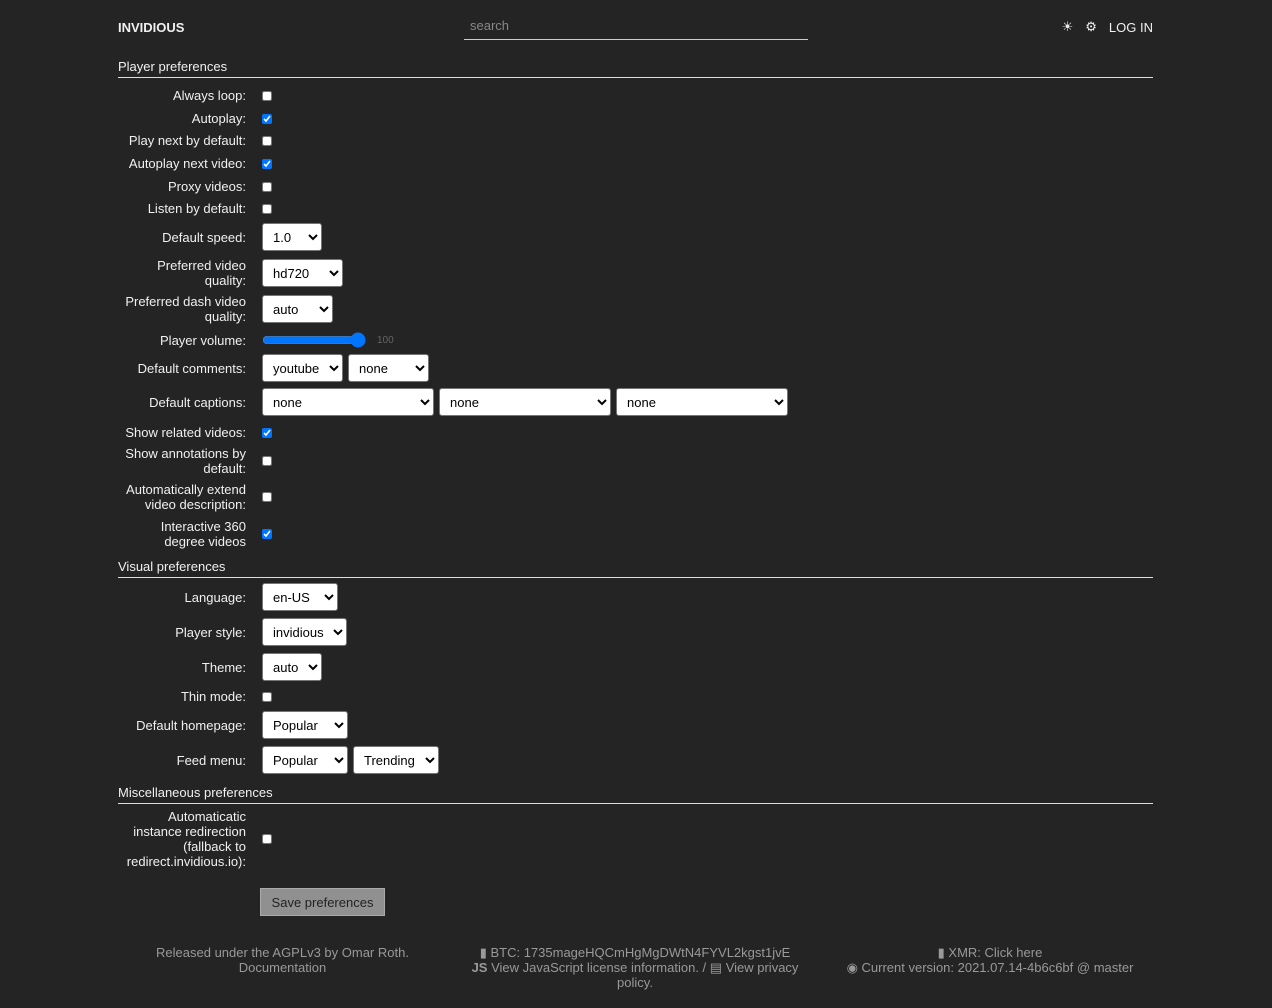 The width and height of the screenshot is (1272, 1008). What do you see at coordinates (481, 967) in the screenshot?
I see `js-icon: JS` at bounding box center [481, 967].